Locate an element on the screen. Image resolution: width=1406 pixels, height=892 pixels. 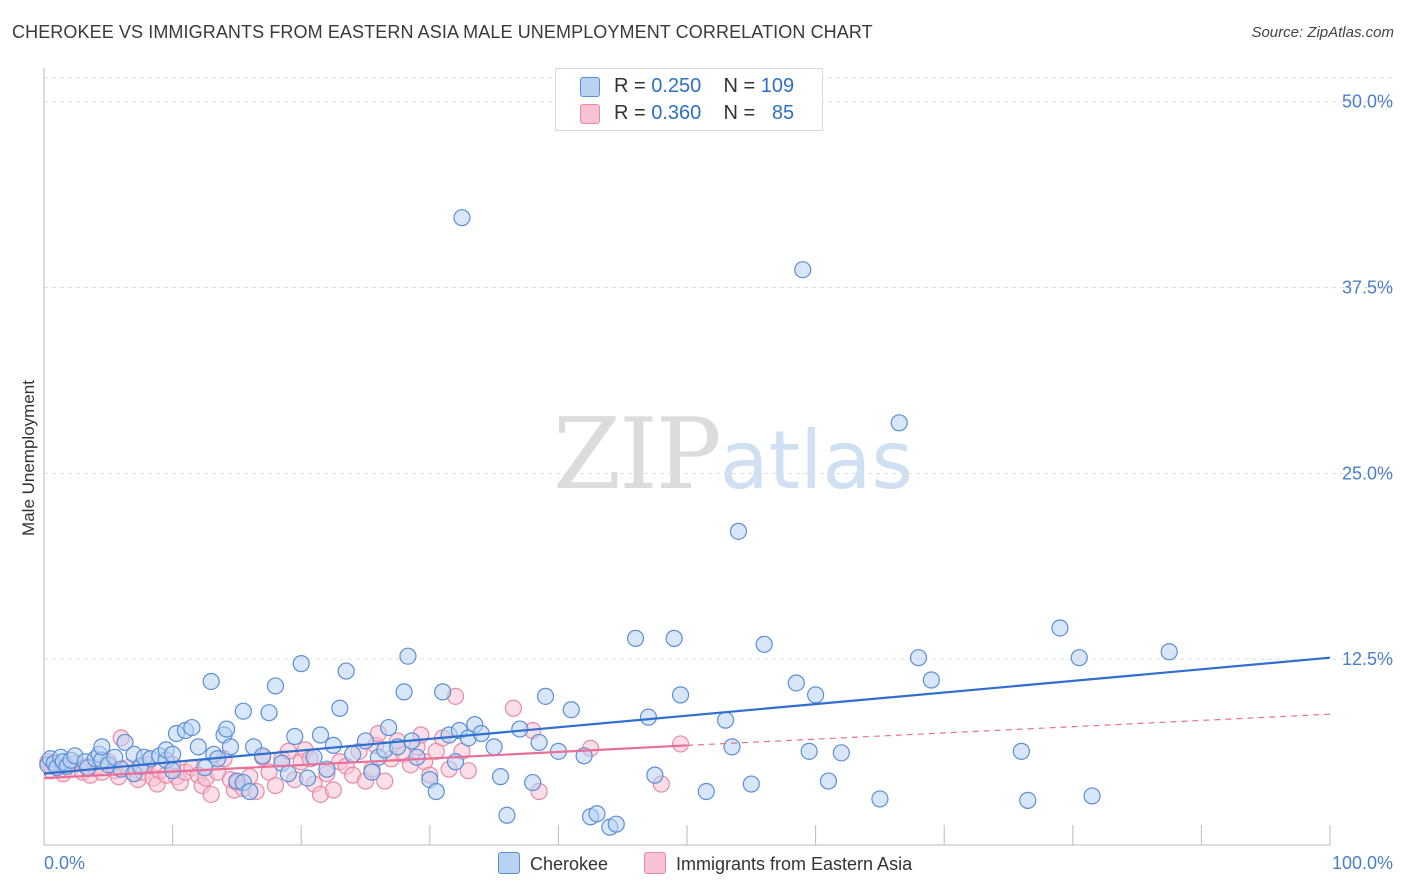
watermark: ZIPatlas is located at coordinates (733, 455).